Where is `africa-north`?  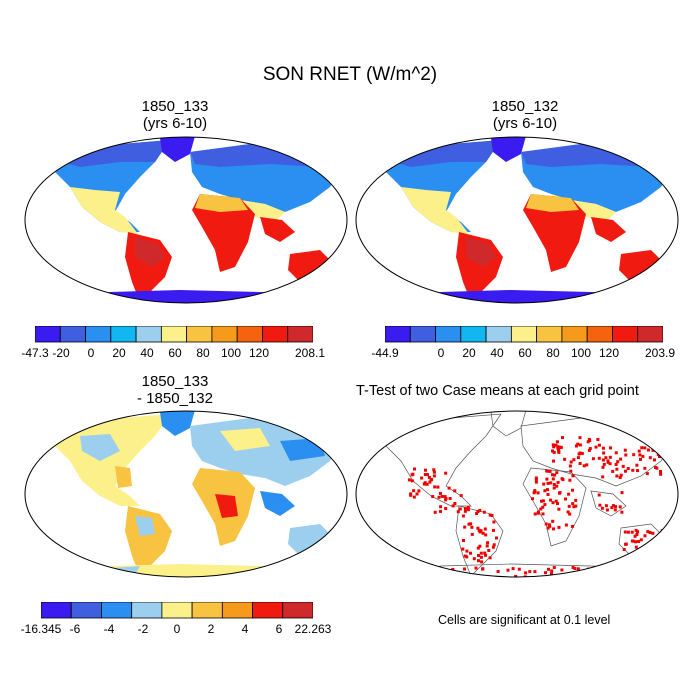 africa-north is located at coordinates (552, 203).